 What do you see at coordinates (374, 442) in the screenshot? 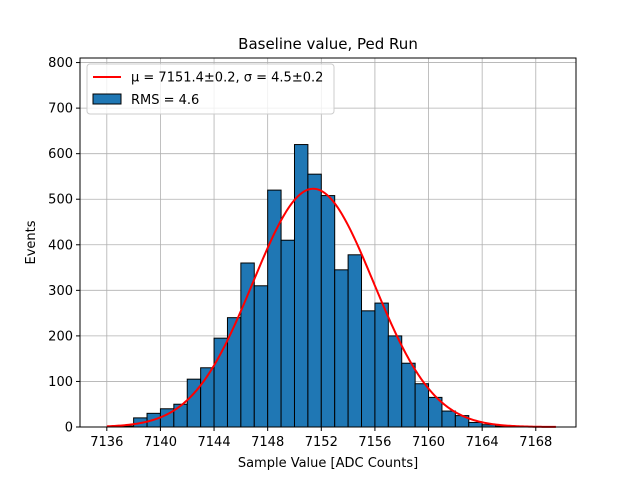
I see `x-tick-label: 7156` at bounding box center [374, 442].